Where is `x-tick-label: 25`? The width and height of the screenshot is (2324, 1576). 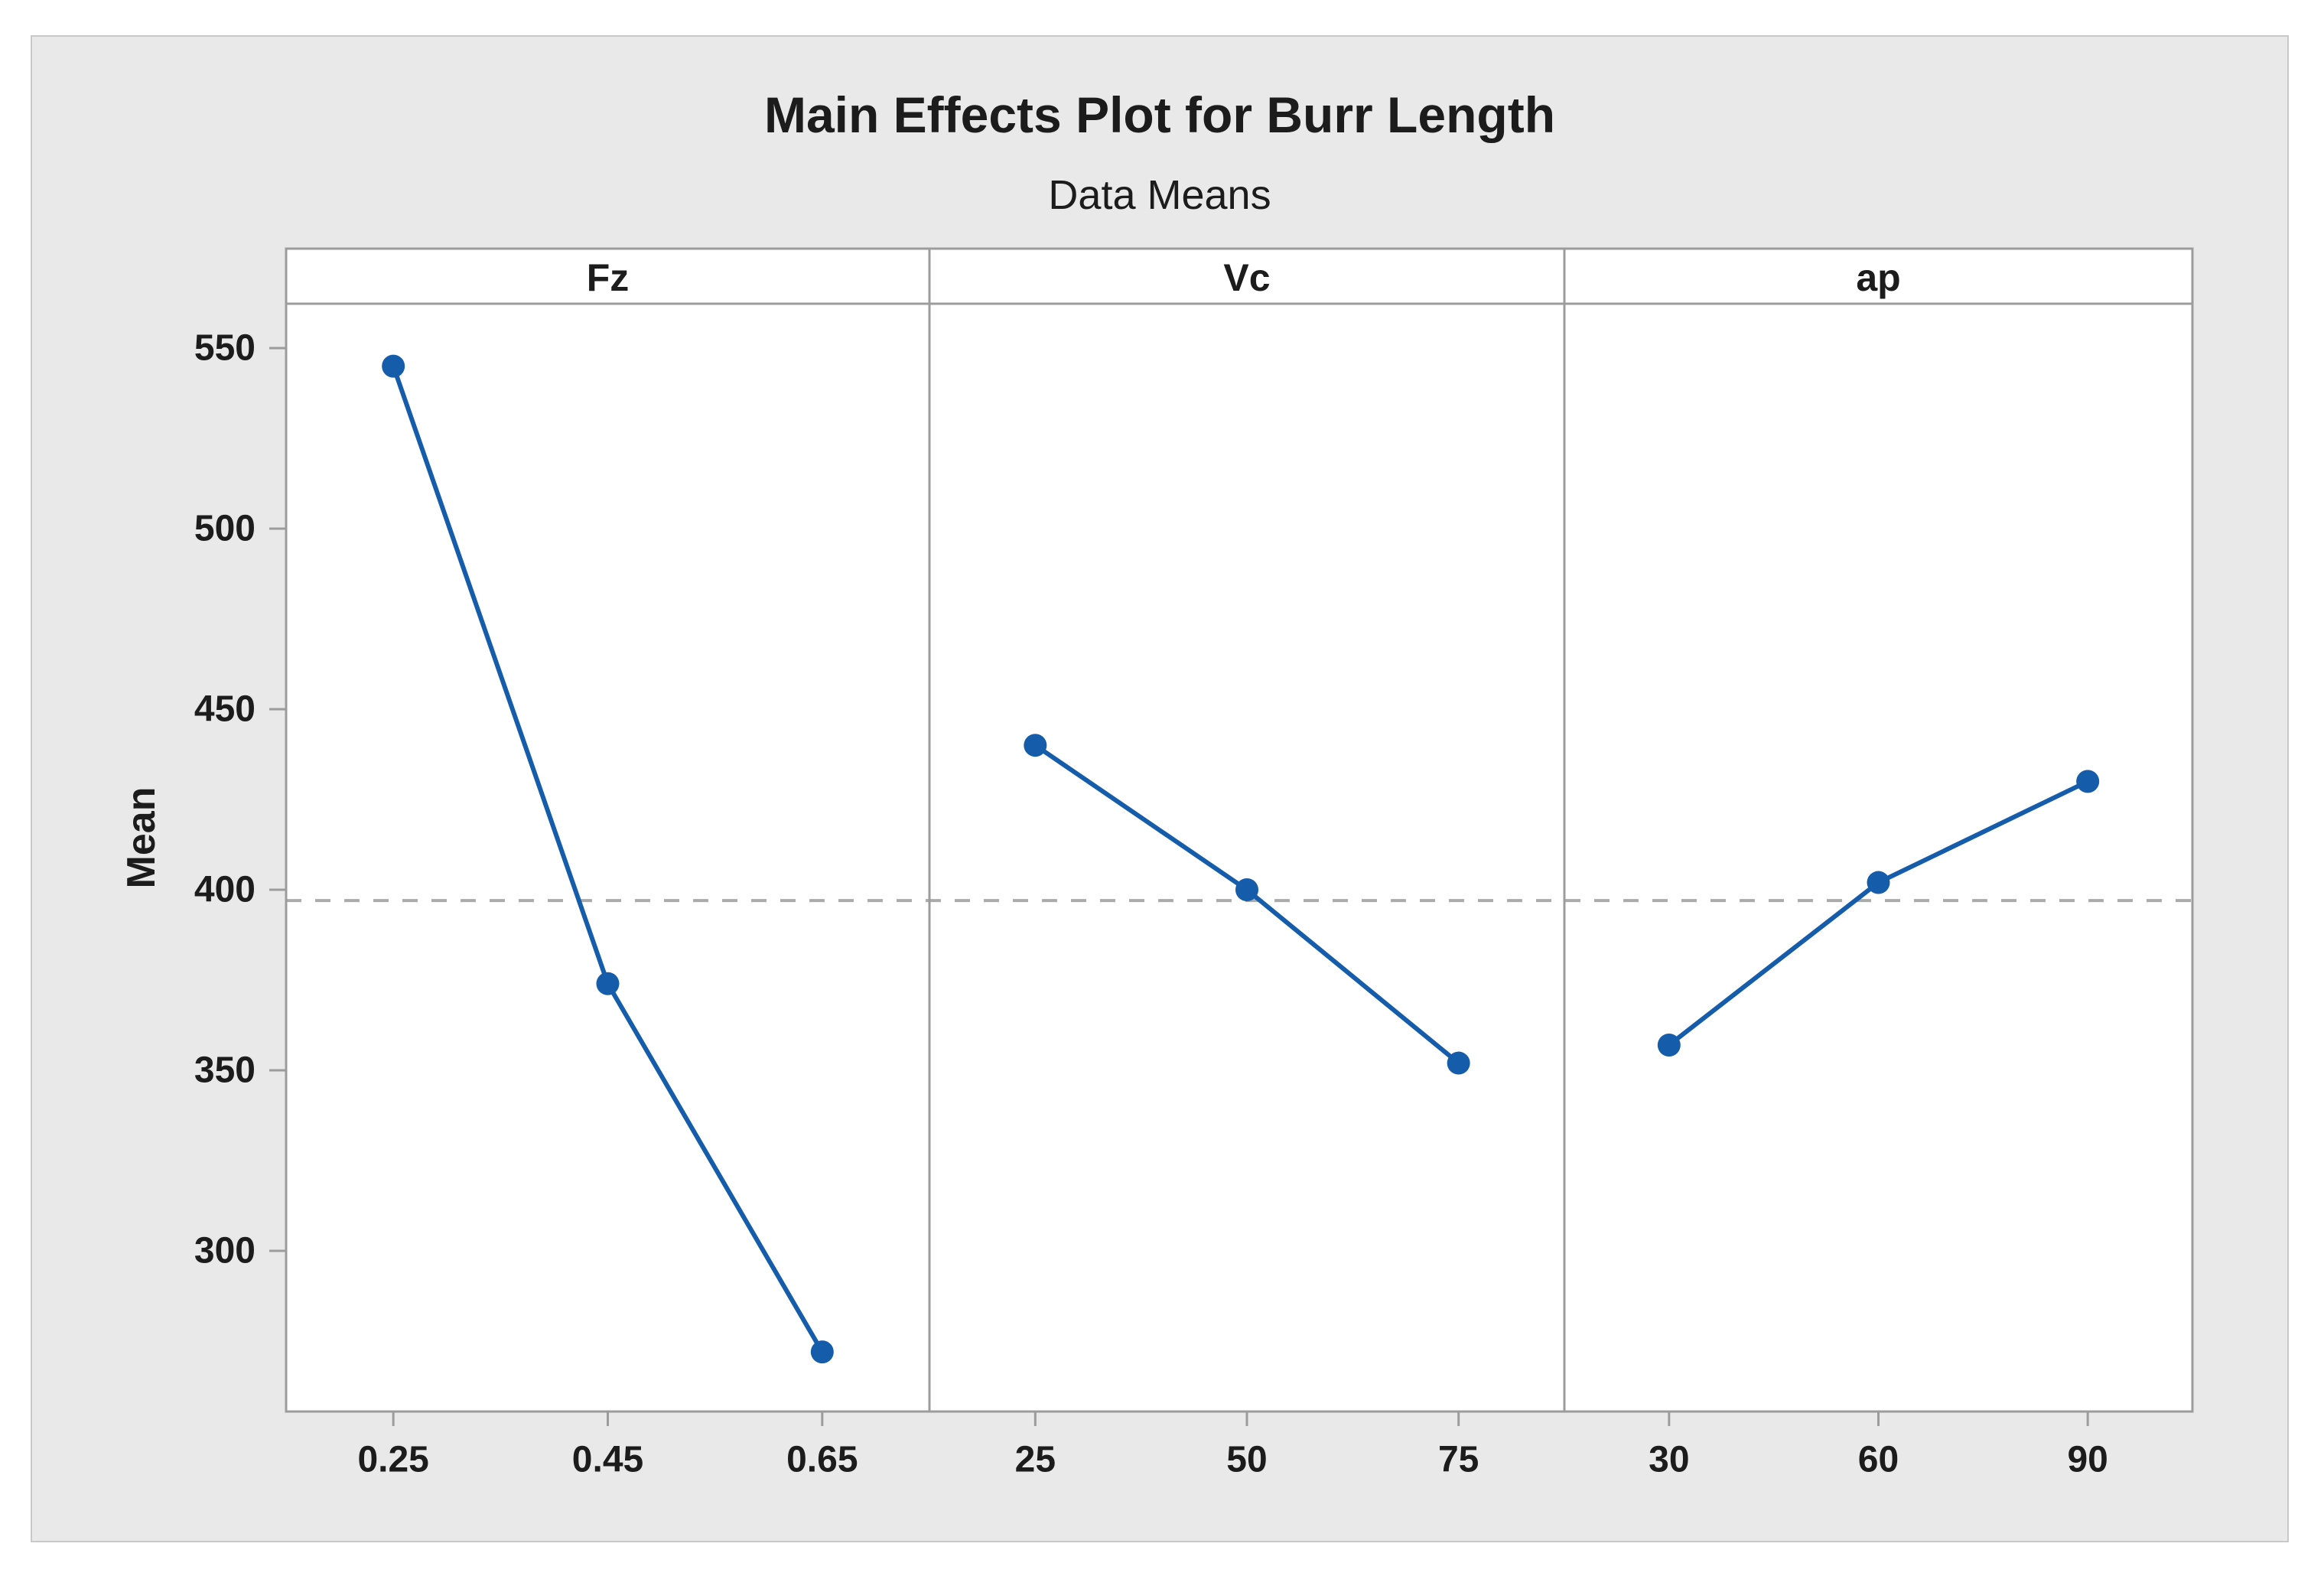
x-tick-label: 25 is located at coordinates (1035, 1460).